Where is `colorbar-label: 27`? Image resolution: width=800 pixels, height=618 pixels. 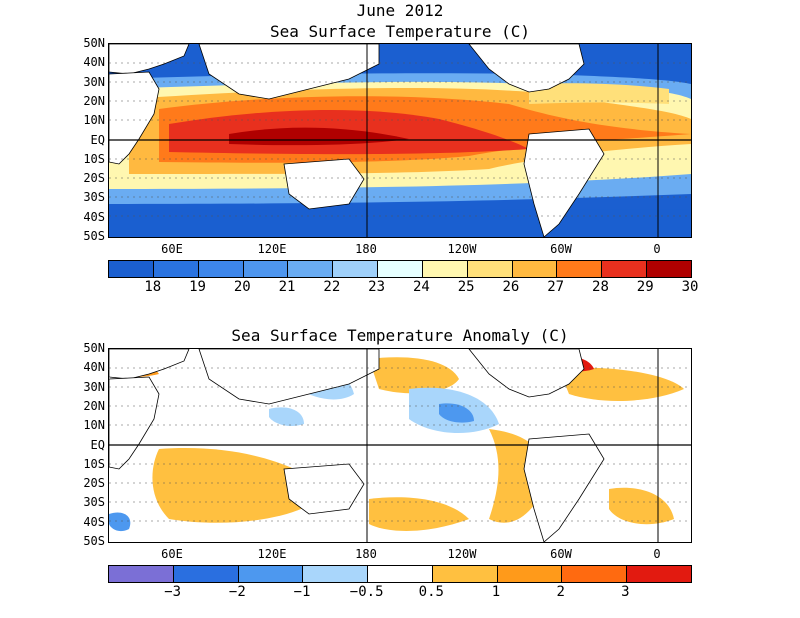 colorbar-label: 27 is located at coordinates (556, 287).